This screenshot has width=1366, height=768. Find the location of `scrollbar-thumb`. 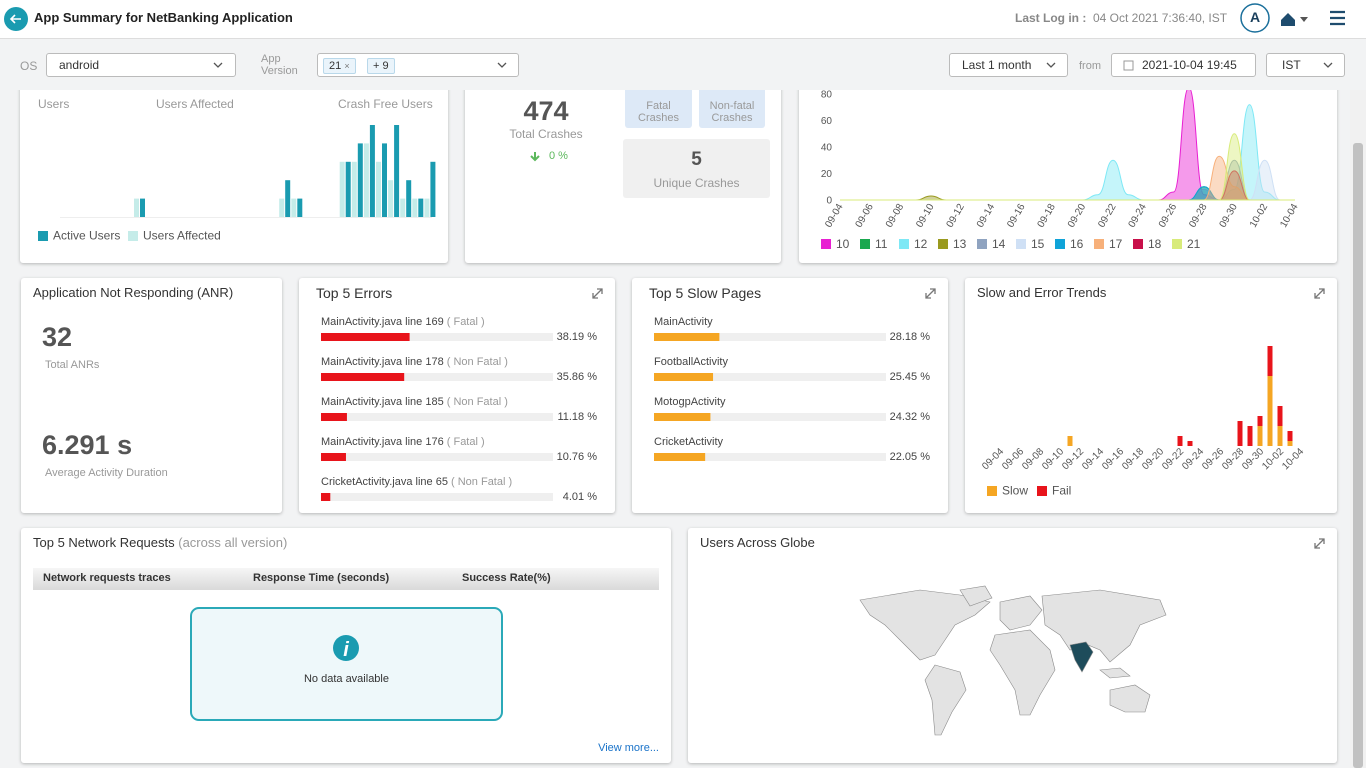

scrollbar-thumb is located at coordinates (1358, 455).